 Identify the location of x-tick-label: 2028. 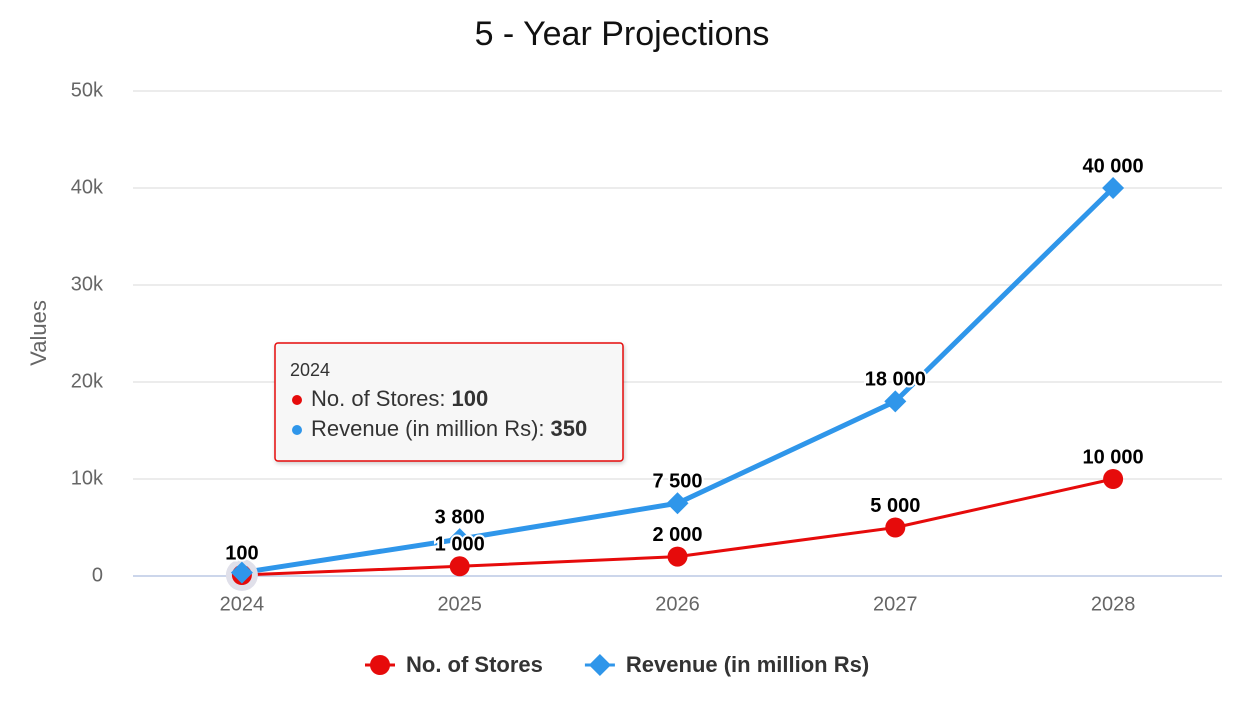
(1113, 604).